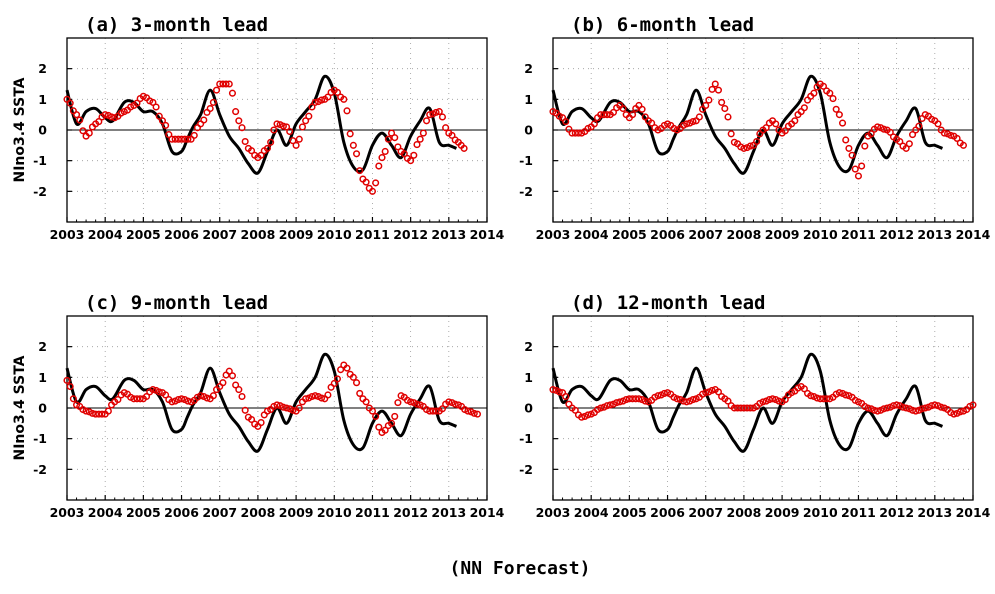 This screenshot has width=995, height=594. What do you see at coordinates (372, 512) in the screenshot?
I see `x-tick-label: 2011` at bounding box center [372, 512].